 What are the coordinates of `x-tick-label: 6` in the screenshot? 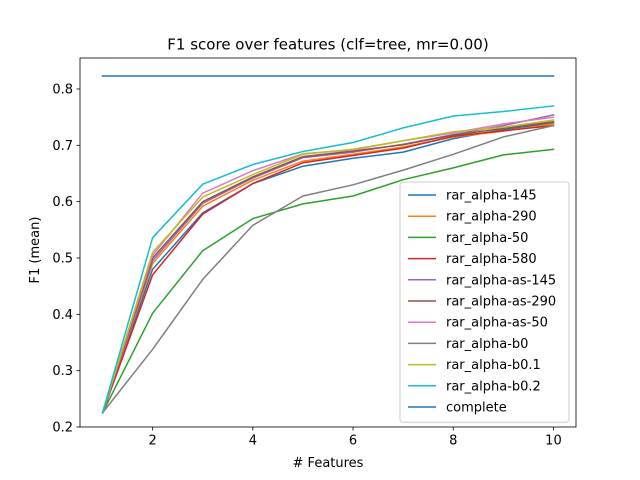 It's located at (353, 441).